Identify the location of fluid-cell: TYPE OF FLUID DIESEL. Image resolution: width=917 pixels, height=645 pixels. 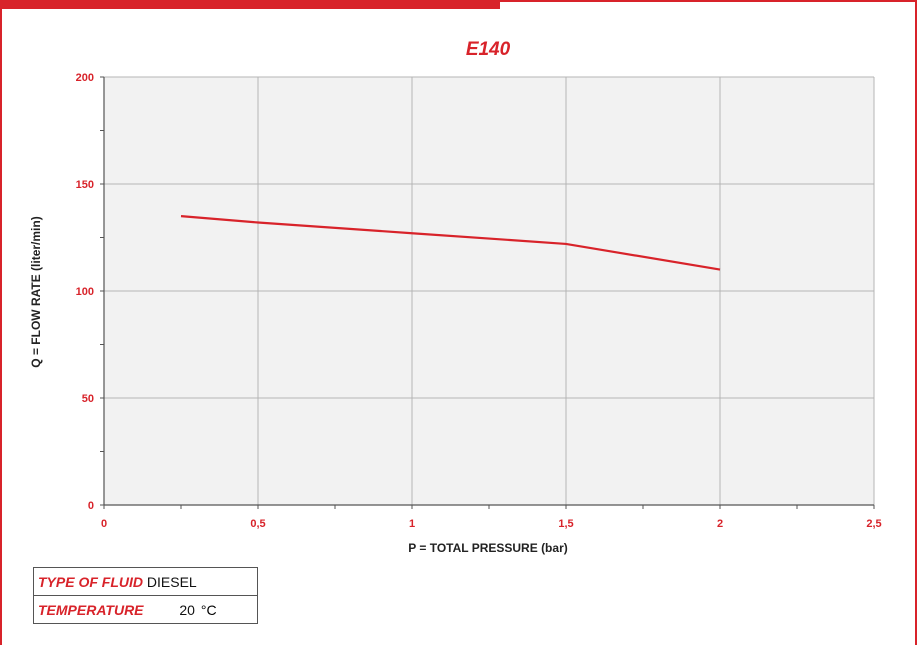
(145, 581).